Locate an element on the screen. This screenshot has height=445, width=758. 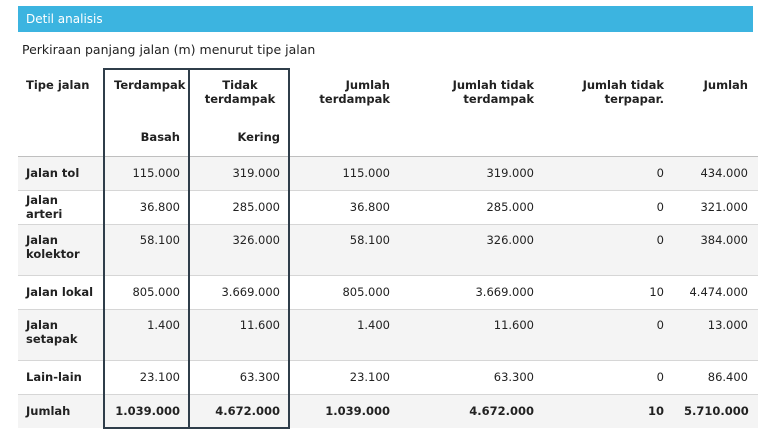
cell-basah: 23.100 is located at coordinates (147, 376).